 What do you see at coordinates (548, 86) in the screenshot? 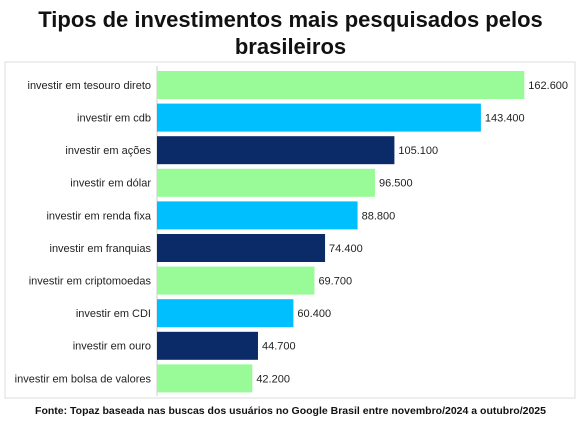
I see `value-label: 162.600` at bounding box center [548, 86].